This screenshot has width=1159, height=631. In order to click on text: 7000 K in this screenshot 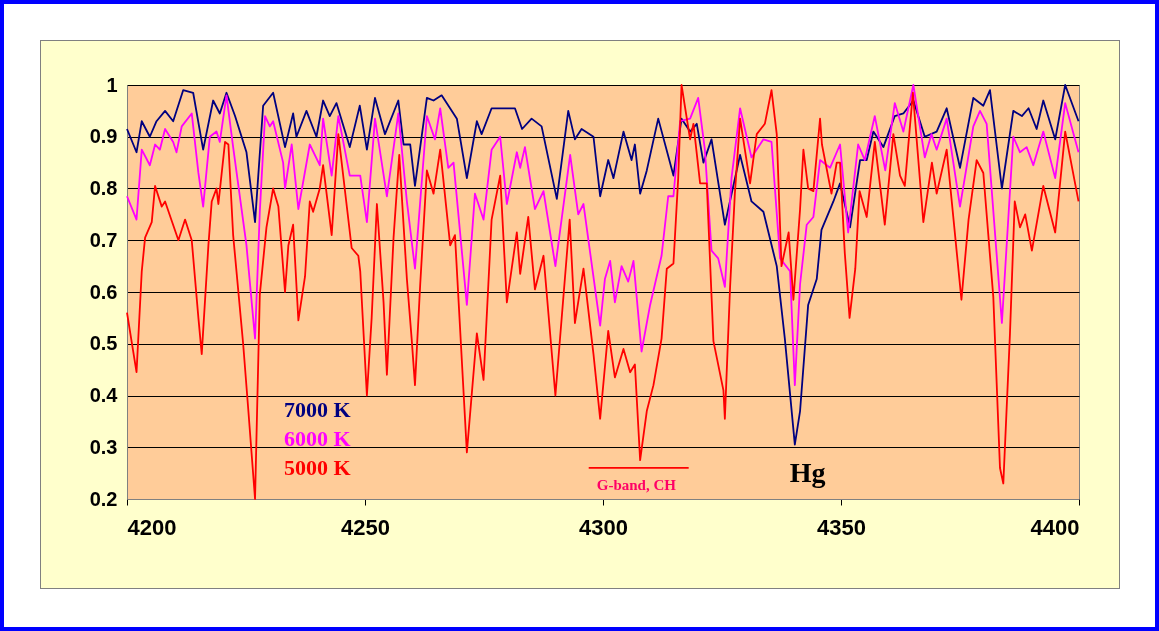, I will do `click(317, 409)`.